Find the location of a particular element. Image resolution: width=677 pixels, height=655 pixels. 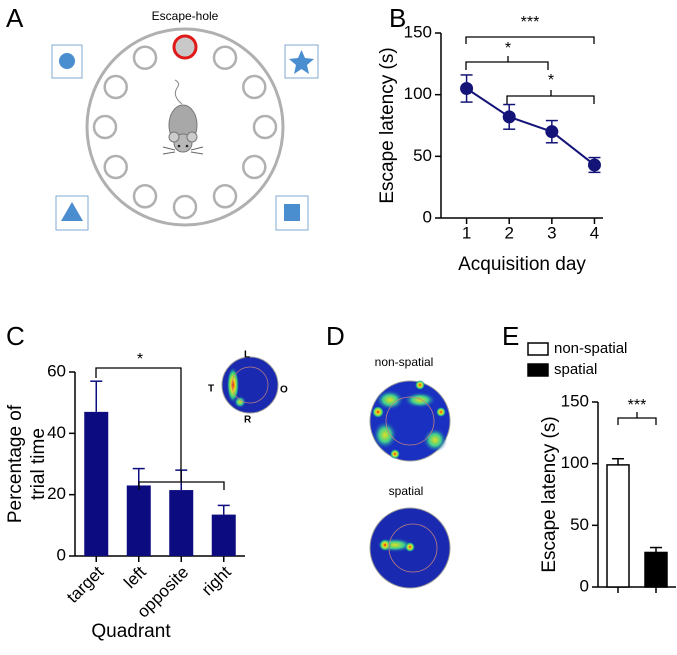

panel-label: A is located at coordinates (15, 18).